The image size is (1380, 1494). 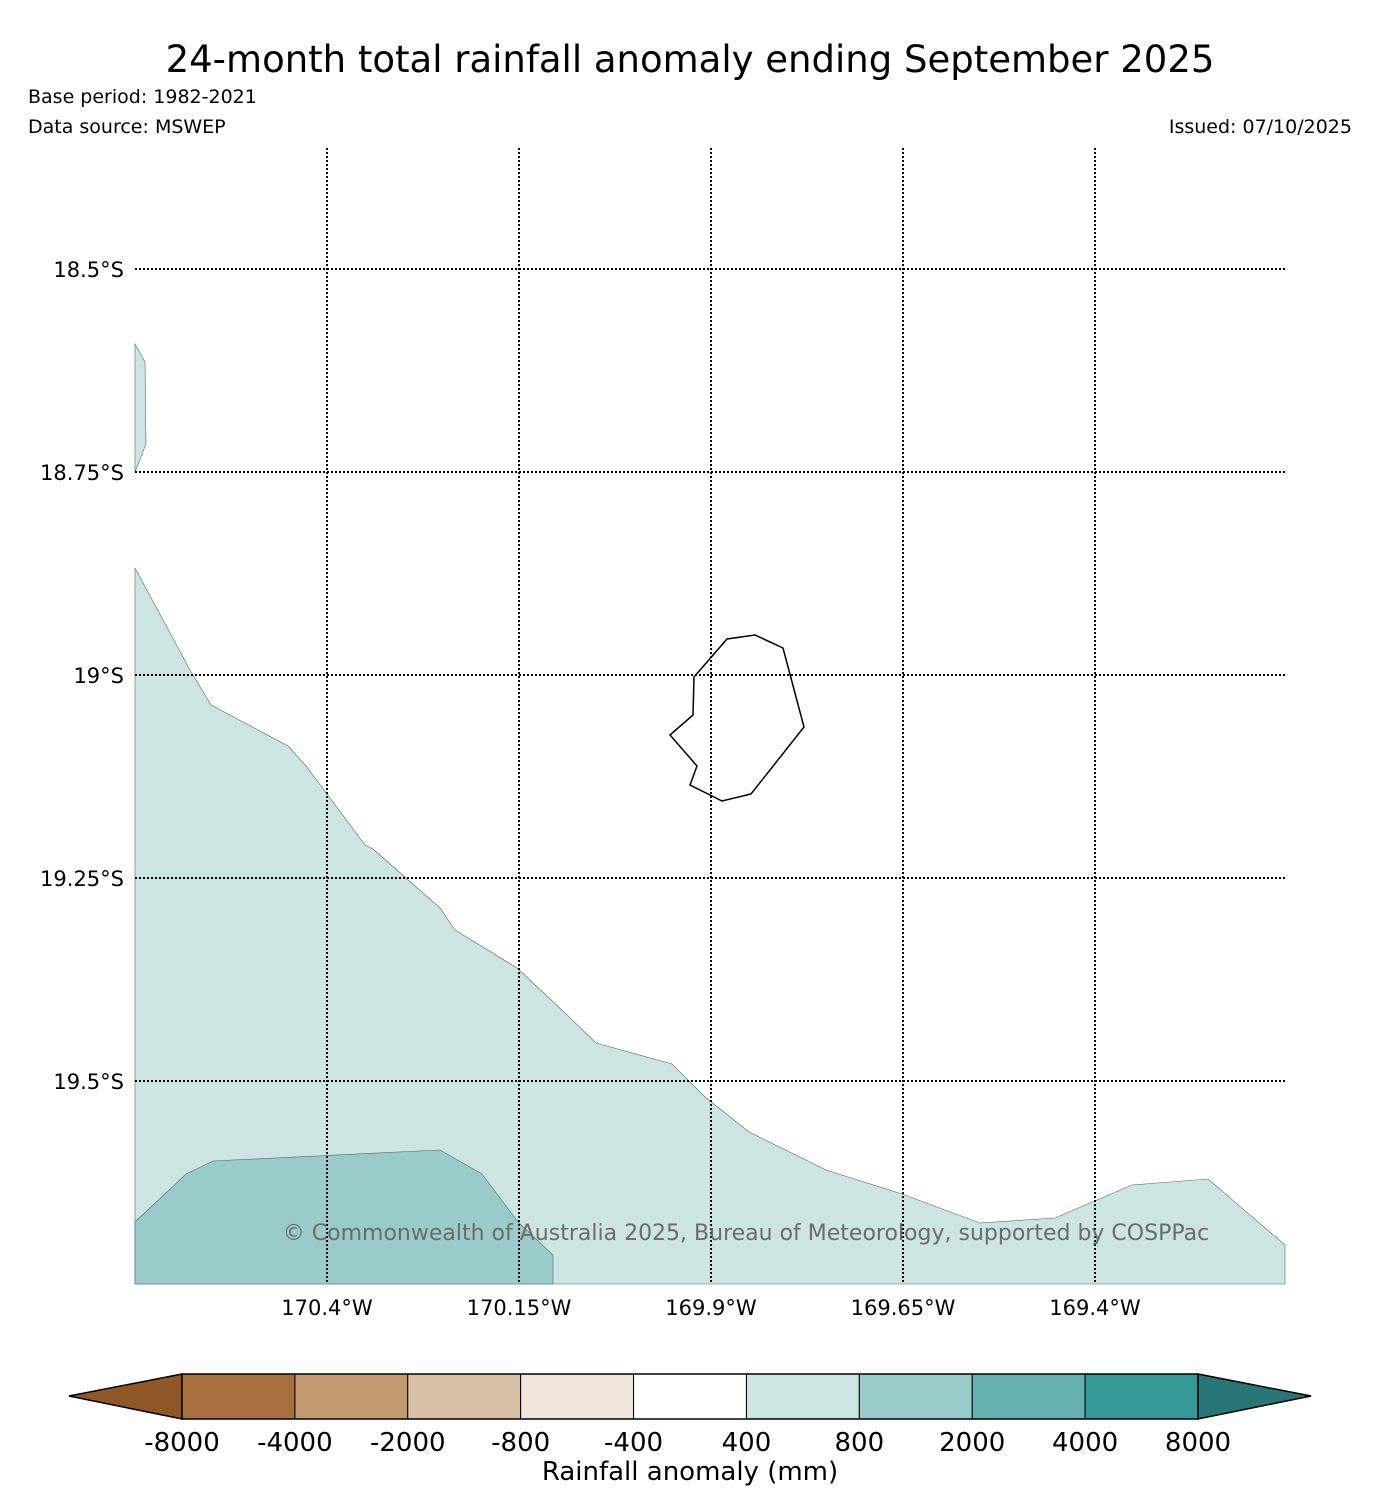 What do you see at coordinates (98, 676) in the screenshot?
I see `lat-label: 19°S` at bounding box center [98, 676].